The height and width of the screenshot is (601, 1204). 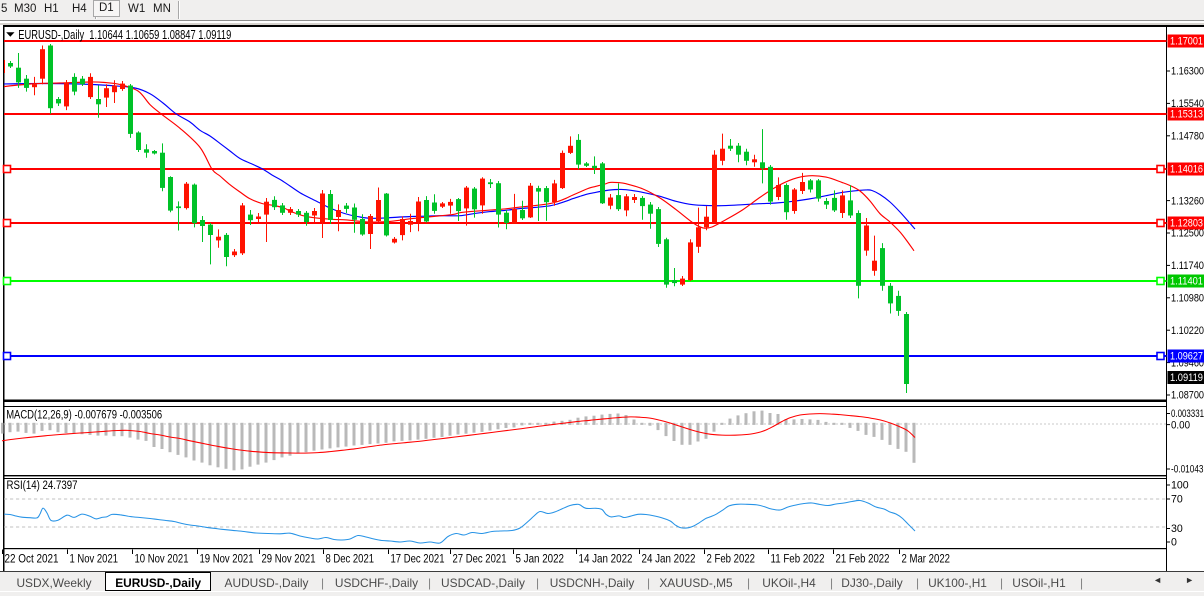 What do you see at coordinates (863, 558) in the screenshot?
I see `svg-text: 21 Feb 2022` at bounding box center [863, 558].